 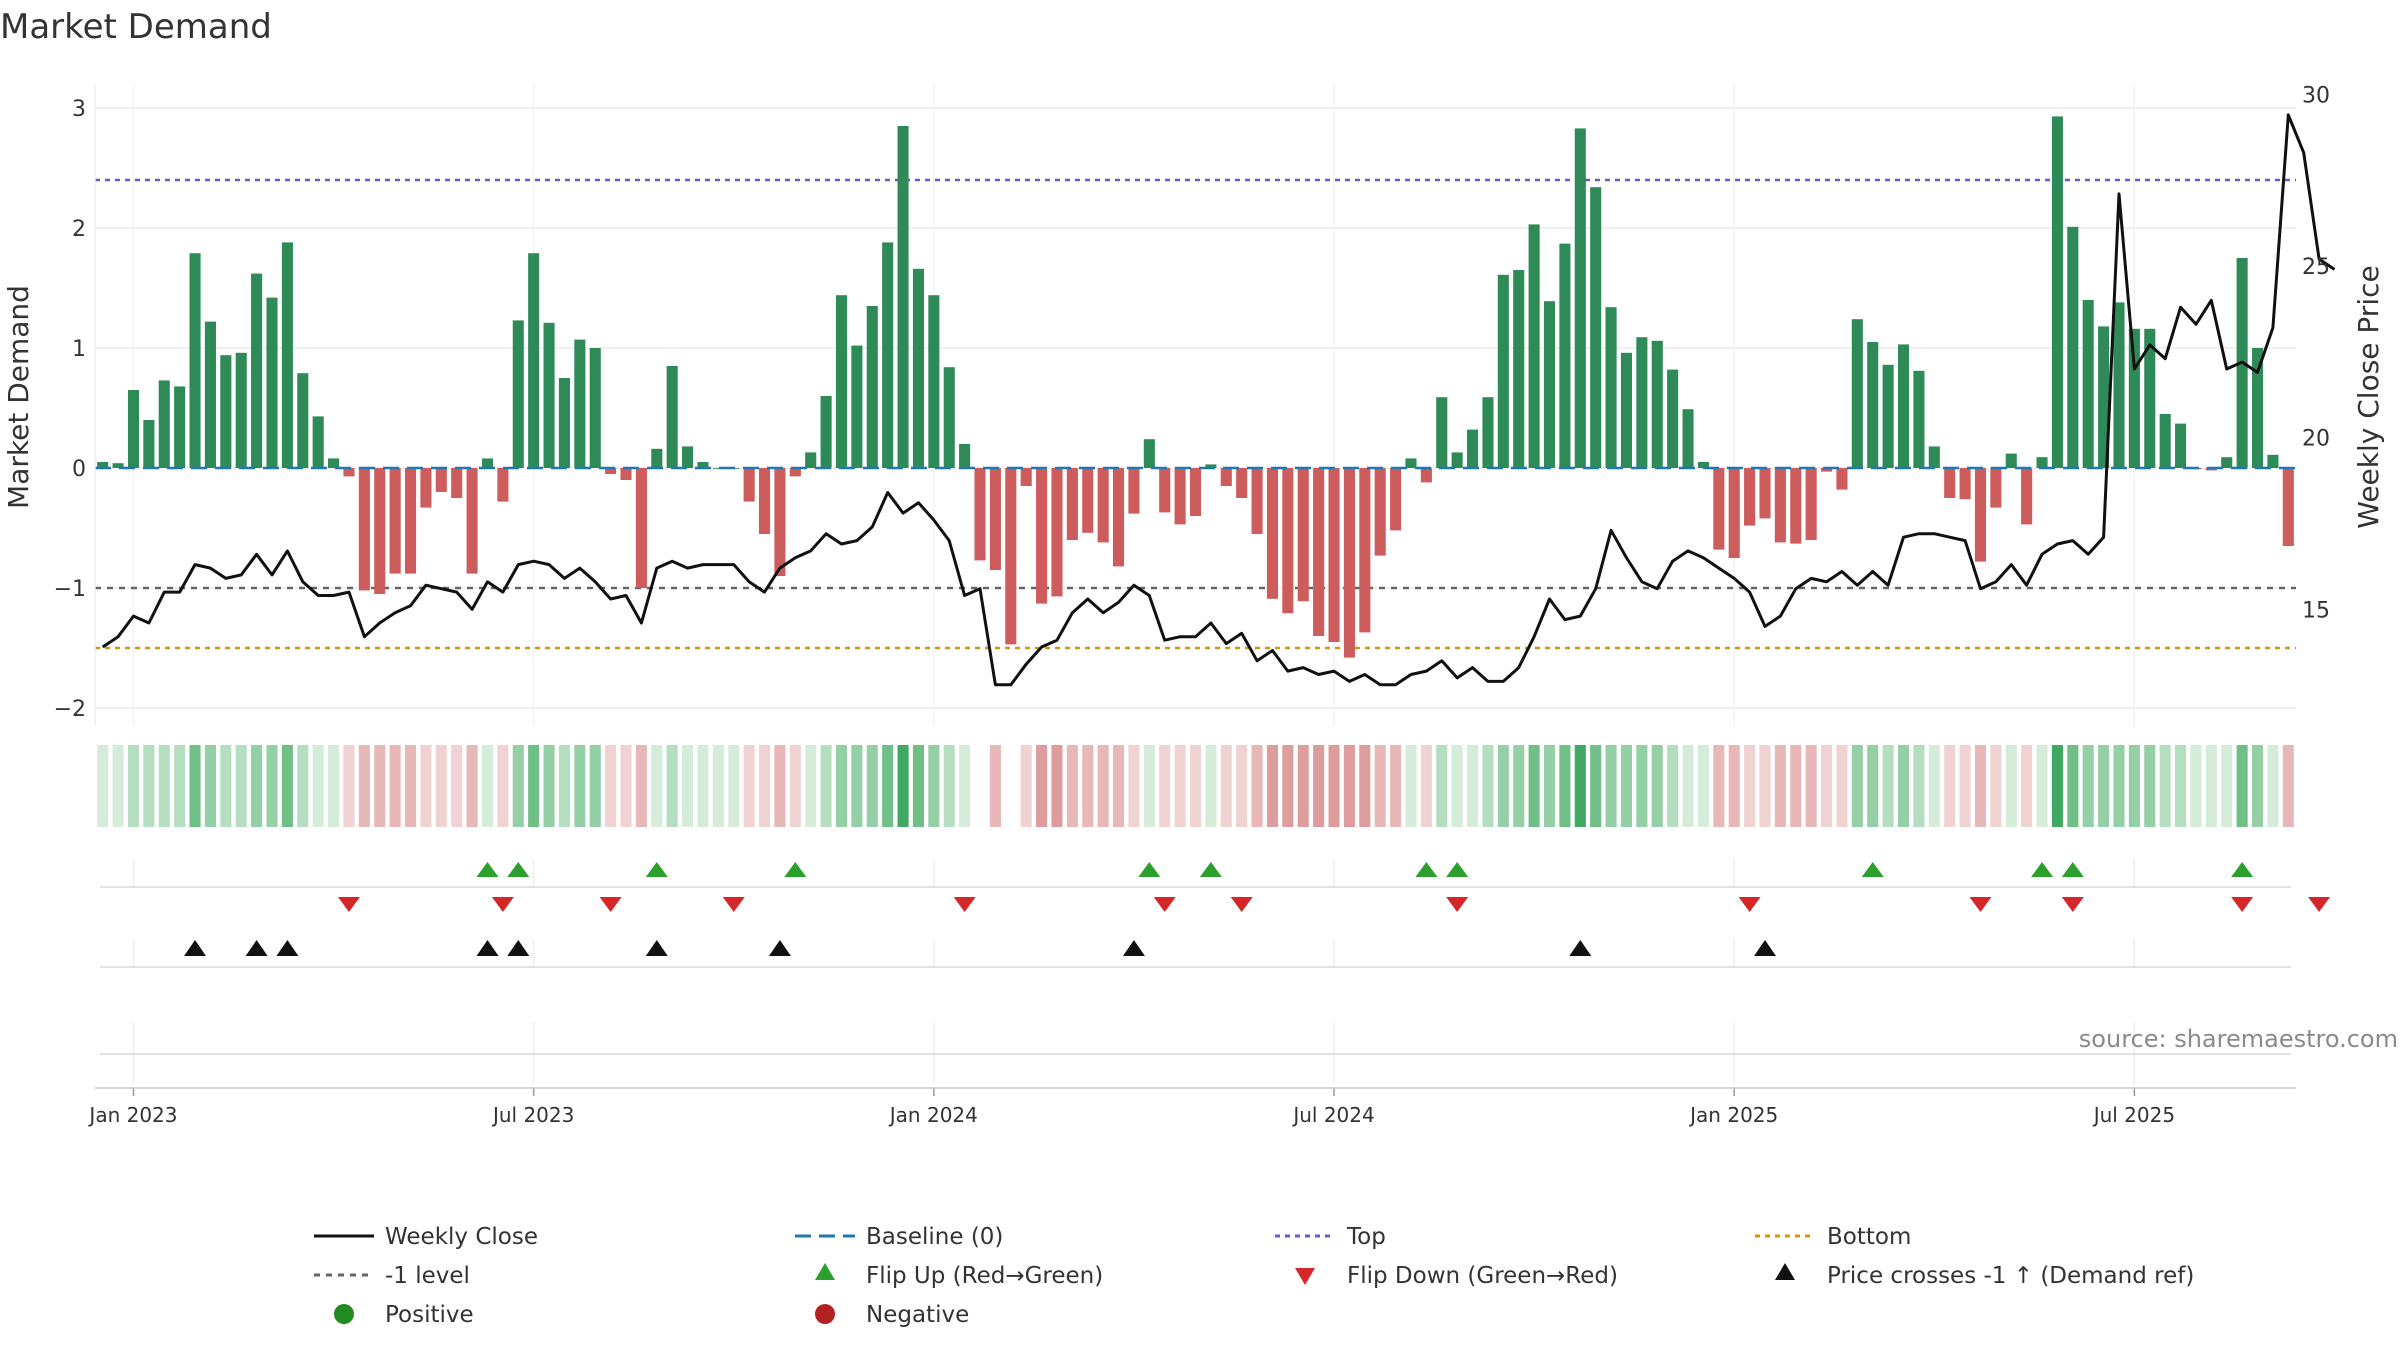 What do you see at coordinates (825, 1314) in the screenshot?
I see `legend-negative-swatch` at bounding box center [825, 1314].